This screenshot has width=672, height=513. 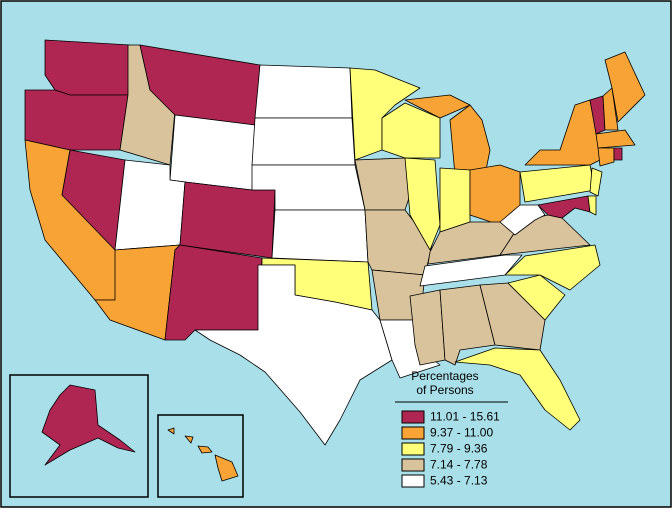 I want to click on legend-label: 7.79 - 9.36, so click(x=459, y=449).